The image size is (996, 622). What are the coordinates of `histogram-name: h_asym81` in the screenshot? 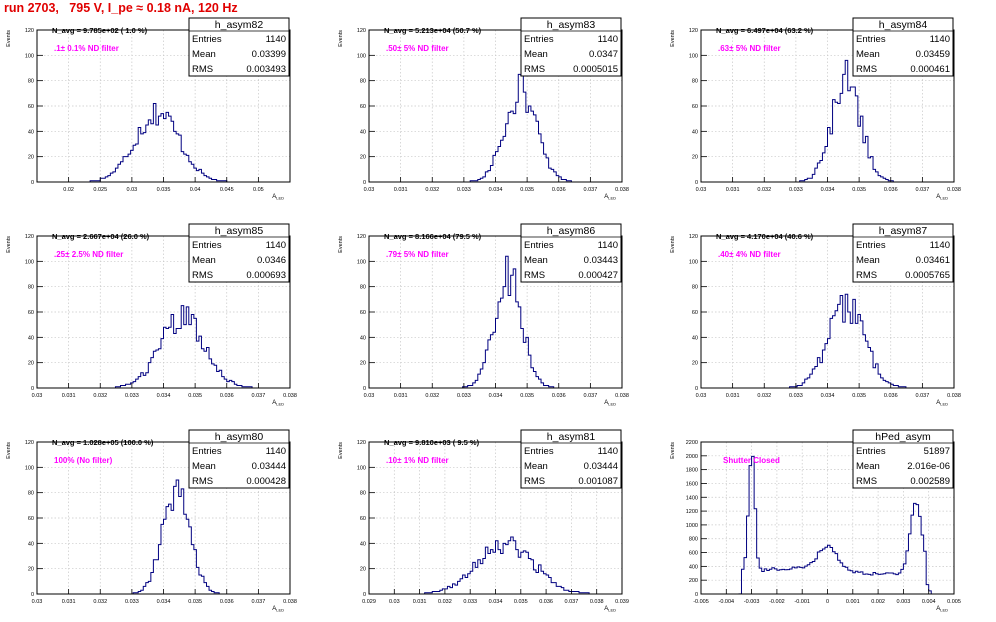 It's located at (571, 437).